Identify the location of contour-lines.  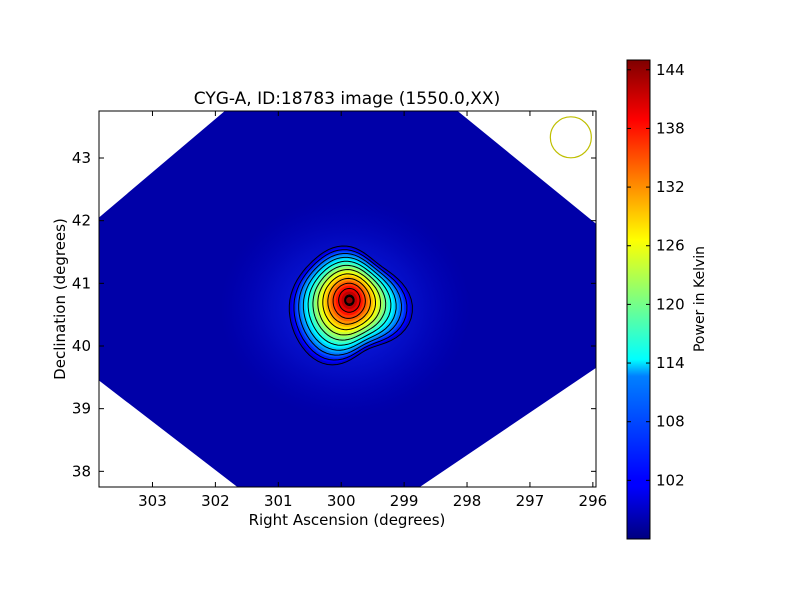
(350, 305).